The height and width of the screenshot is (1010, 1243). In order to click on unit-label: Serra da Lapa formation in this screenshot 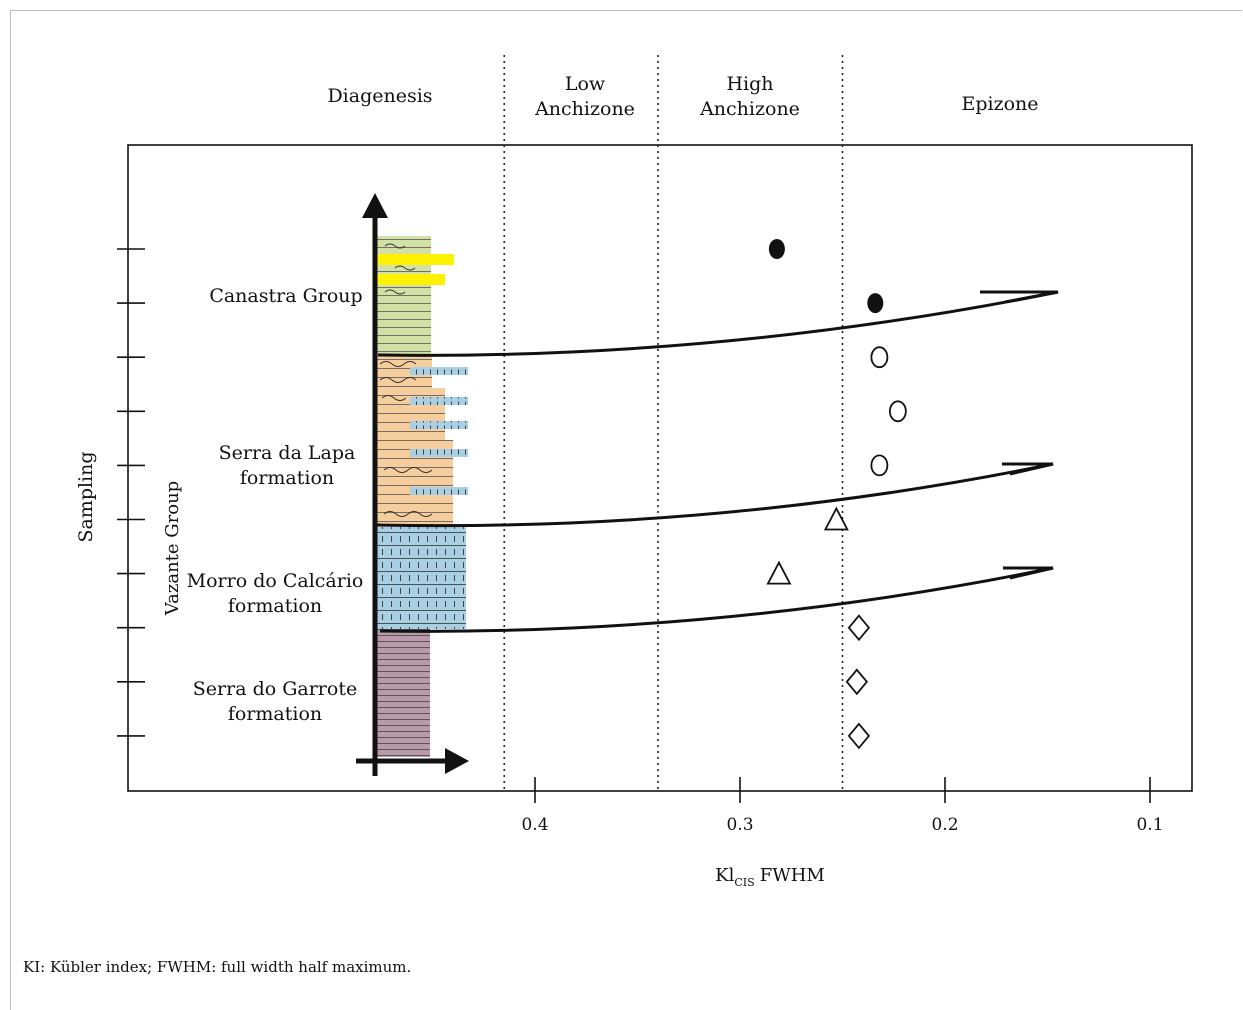, I will do `click(287, 465)`.